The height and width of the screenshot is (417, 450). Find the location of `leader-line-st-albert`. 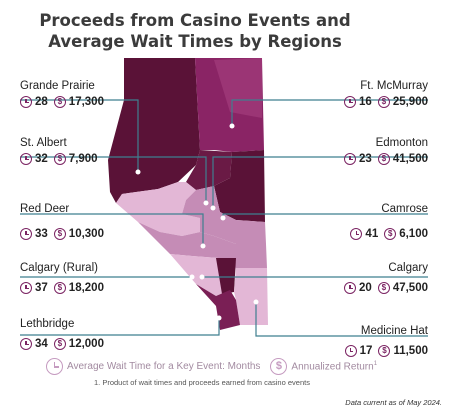

leader-line-st-albert is located at coordinates (113, 179).